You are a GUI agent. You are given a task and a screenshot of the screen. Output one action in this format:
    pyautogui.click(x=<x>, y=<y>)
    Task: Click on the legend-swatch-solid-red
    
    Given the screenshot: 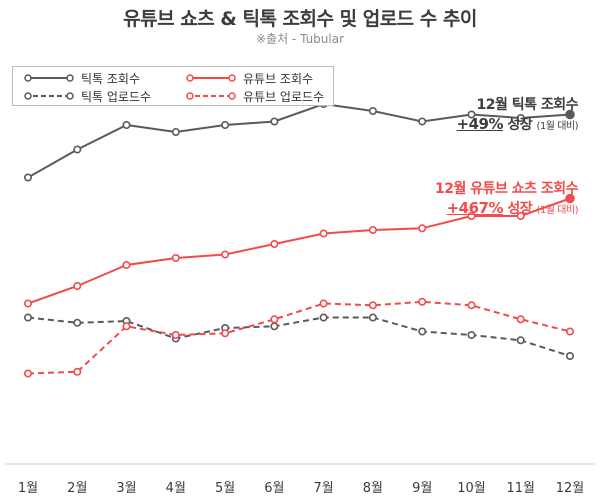 What is the action you would take?
    pyautogui.click(x=211, y=78)
    